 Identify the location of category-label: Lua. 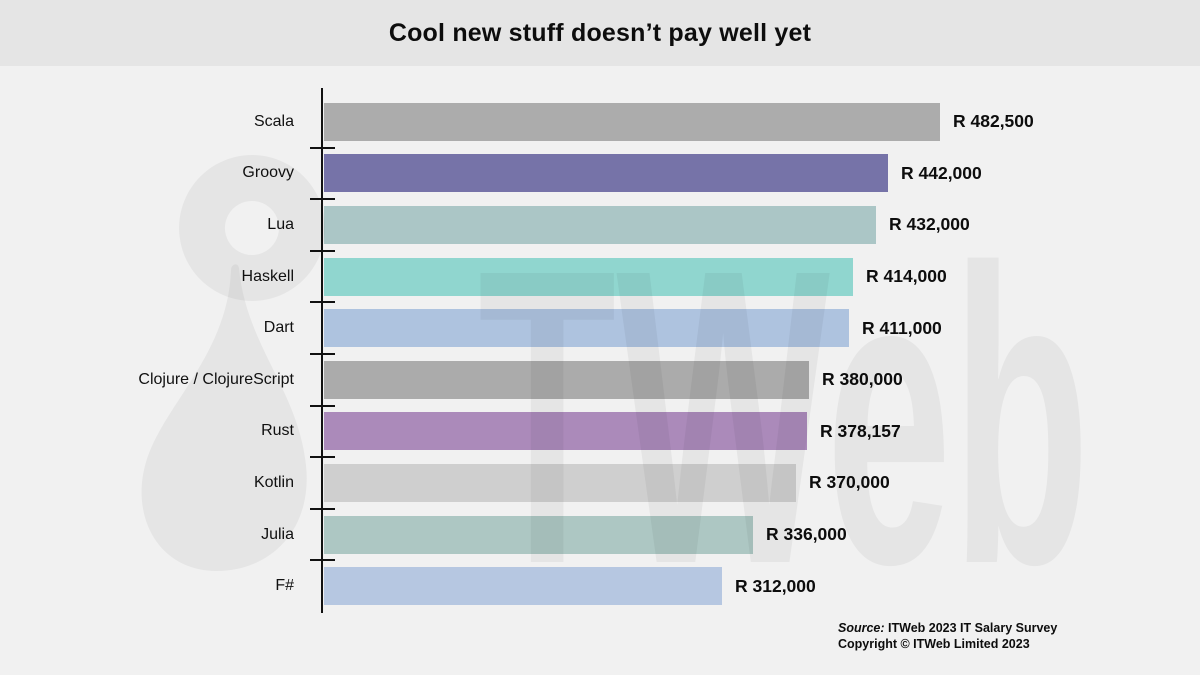
(280, 224).